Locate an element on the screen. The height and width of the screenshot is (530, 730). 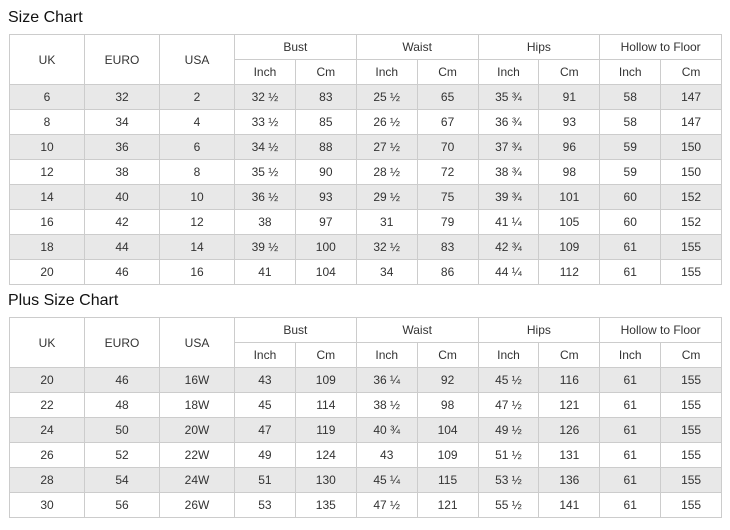
cell: 32 ½ is located at coordinates (265, 97).